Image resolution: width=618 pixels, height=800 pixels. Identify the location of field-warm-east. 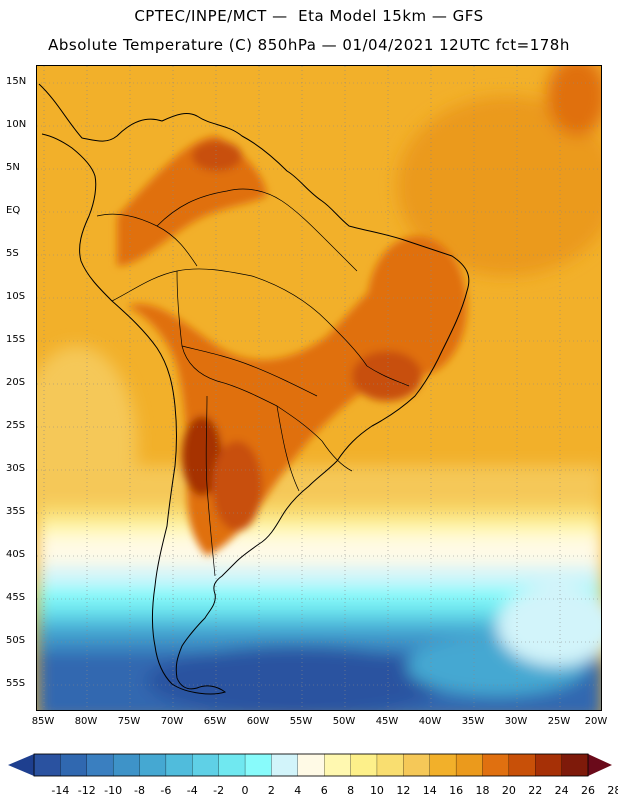
(499, 186).